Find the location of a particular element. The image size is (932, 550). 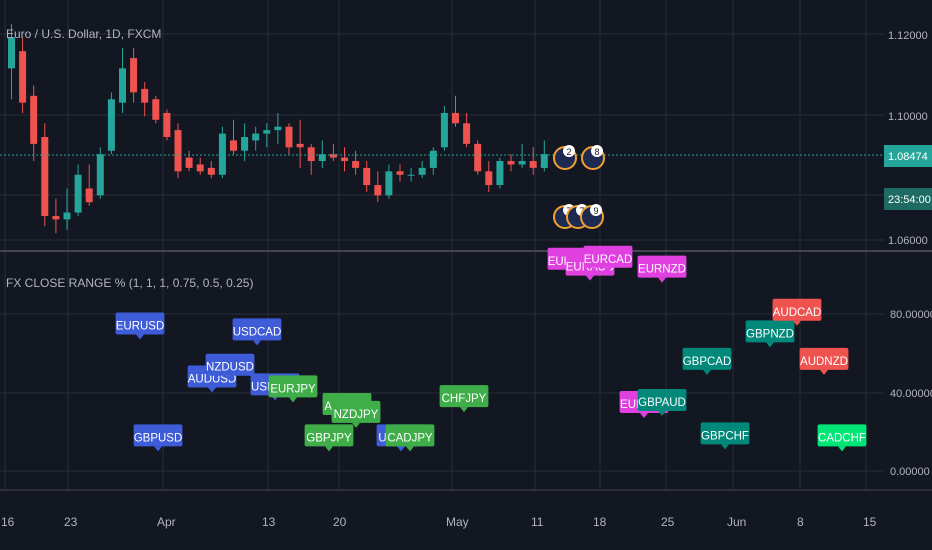

price-axis: 1.12000 1.10000 1.06000 1.08474 23:54:00 is located at coordinates (908, 138).